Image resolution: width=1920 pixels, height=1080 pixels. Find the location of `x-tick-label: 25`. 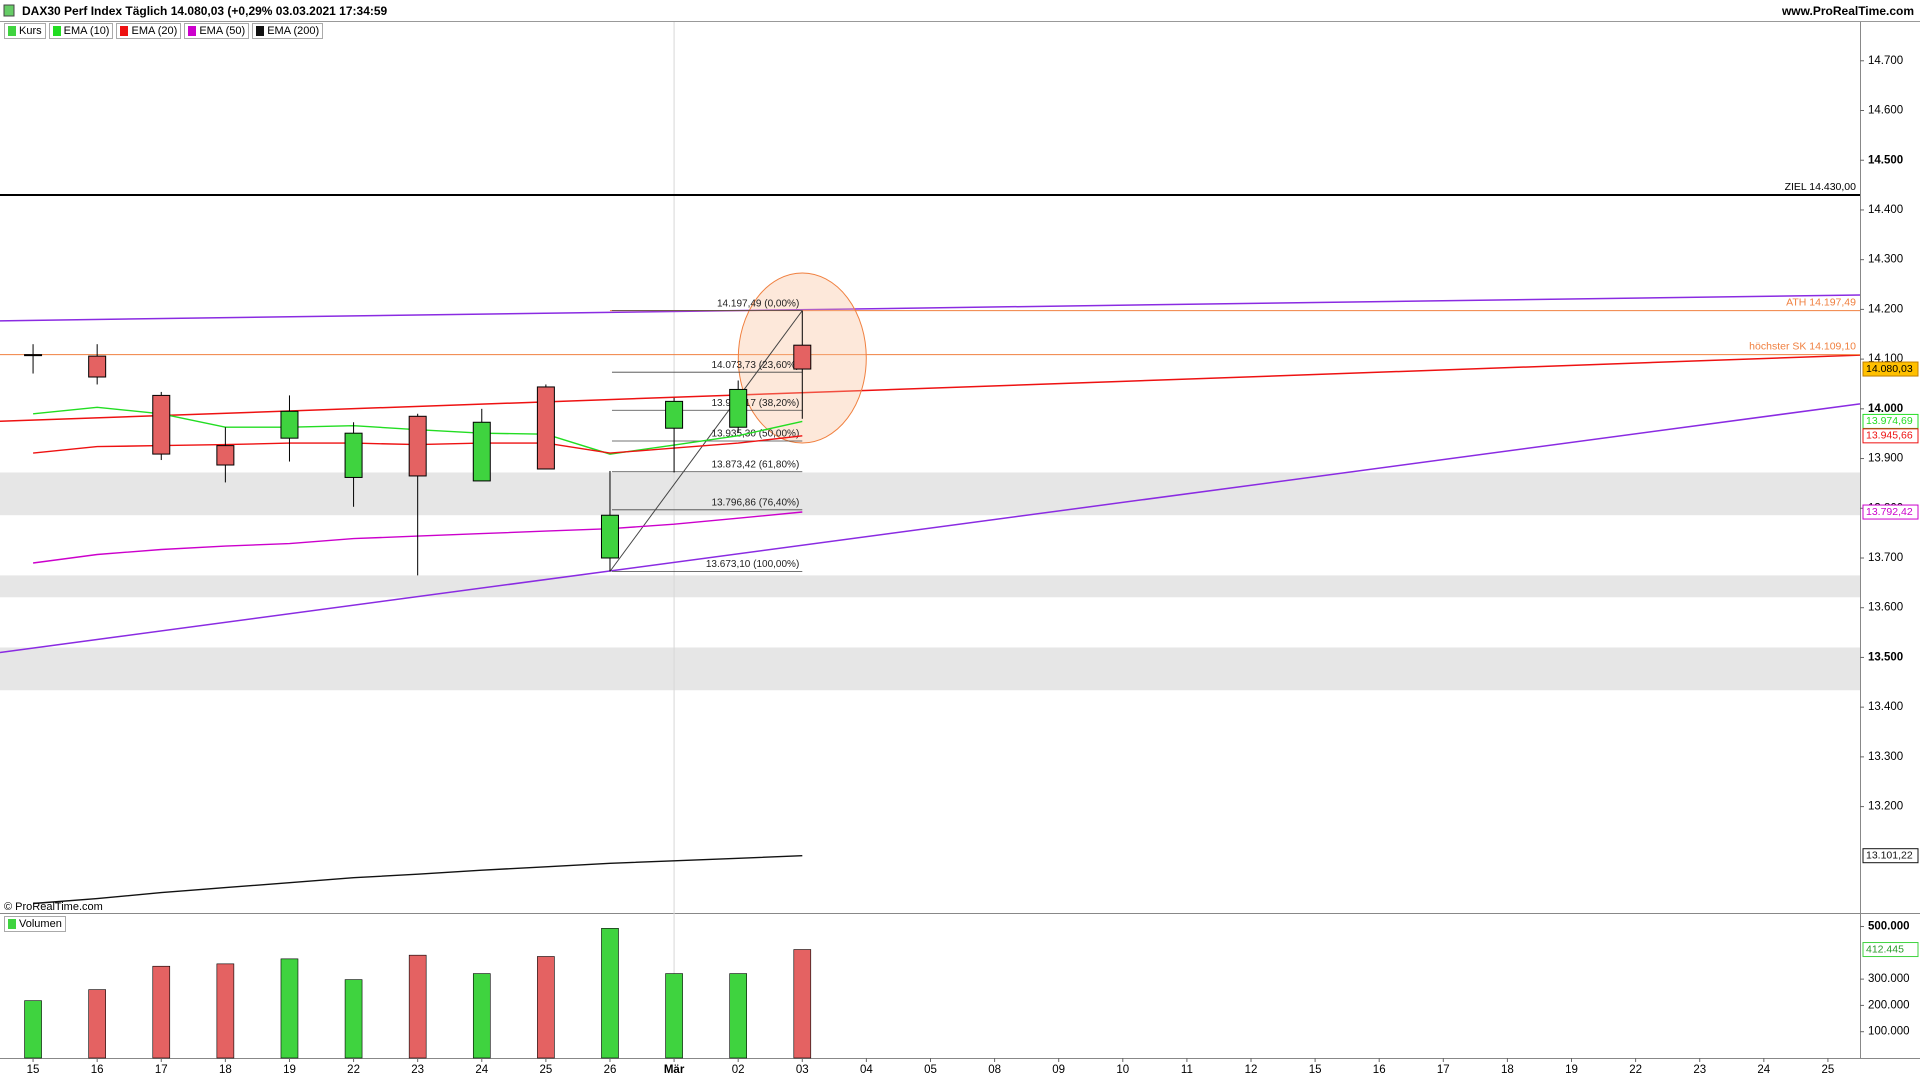

x-tick-label: 25 is located at coordinates (545, 1070).